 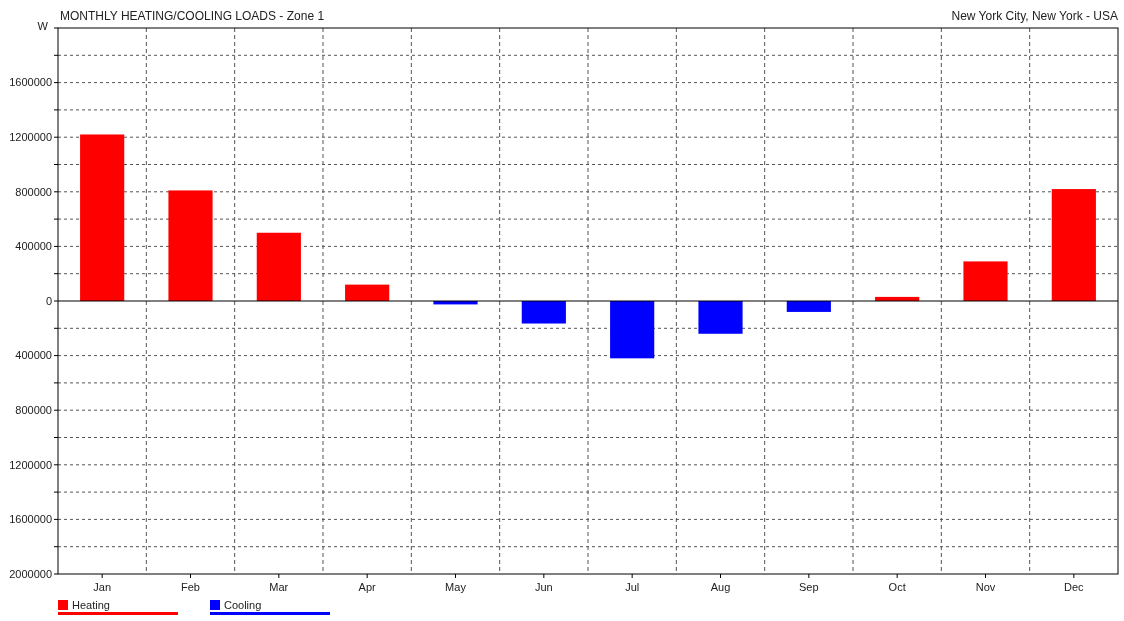 I want to click on chart-subtitle: New York City, New York - USA, so click(x=1034, y=16).